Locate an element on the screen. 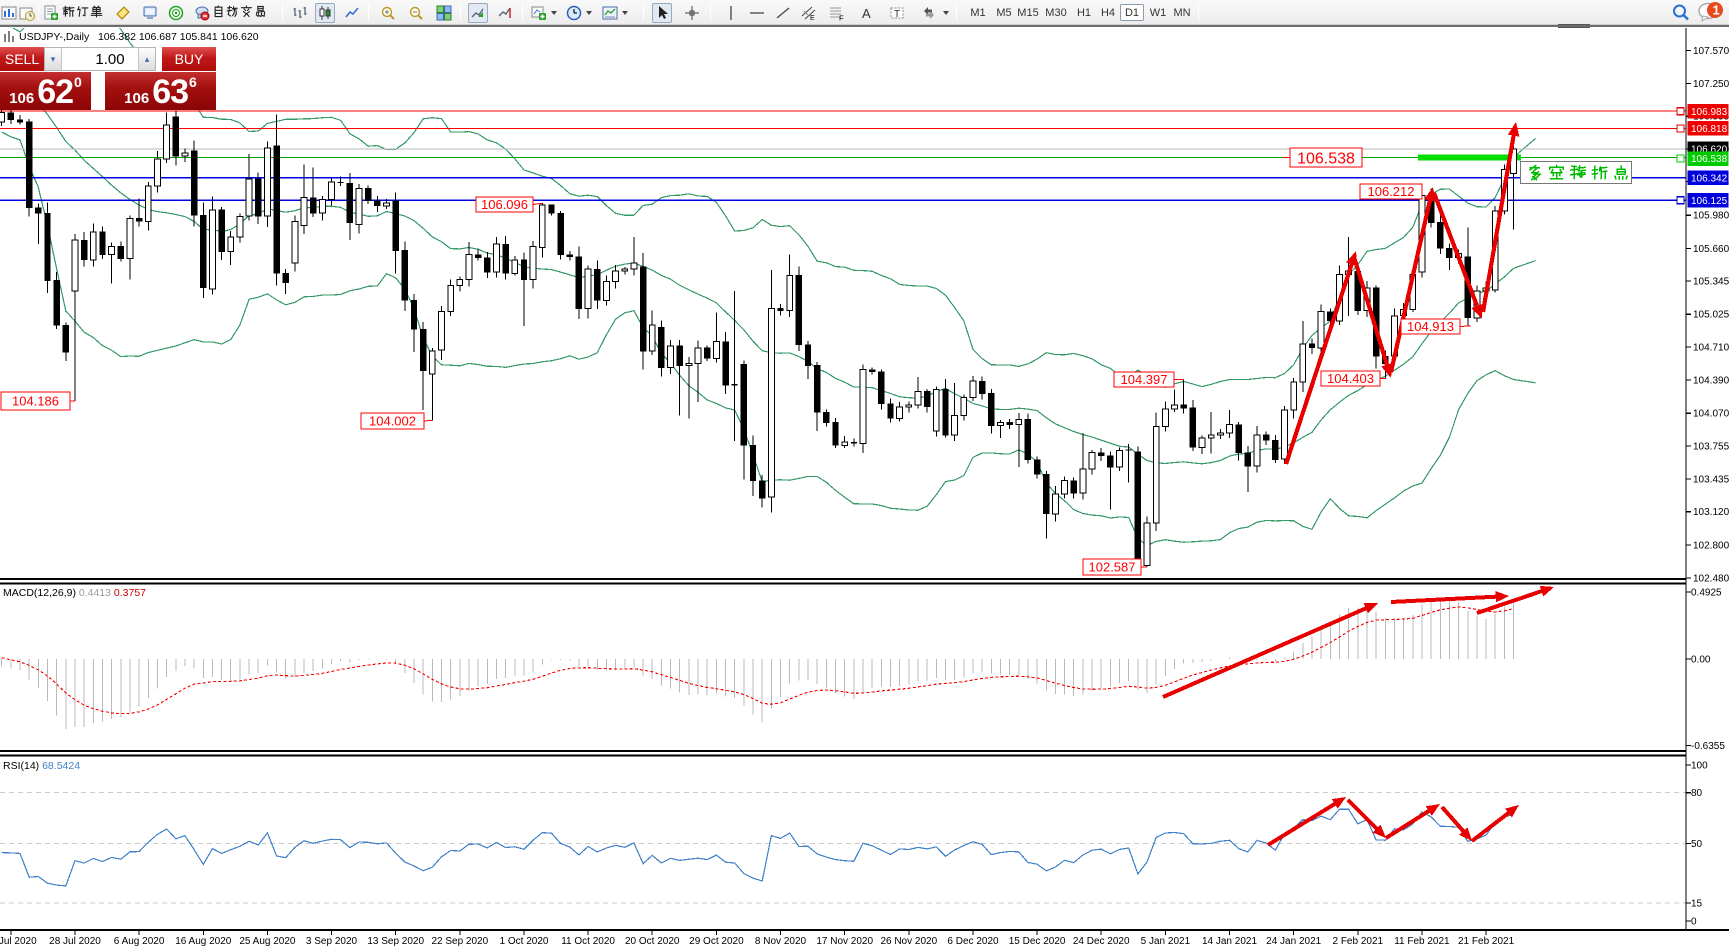 The height and width of the screenshot is (948, 1729). svg-text: 29 Oct 2020 is located at coordinates (716, 941).